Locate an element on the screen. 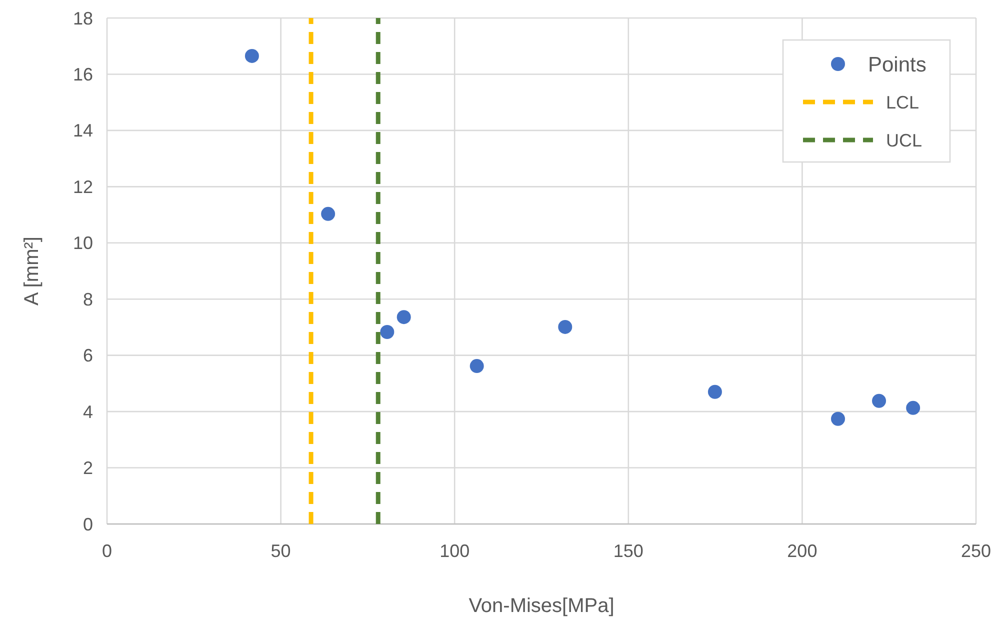  y-tick-label: 16 is located at coordinates (82, 74).